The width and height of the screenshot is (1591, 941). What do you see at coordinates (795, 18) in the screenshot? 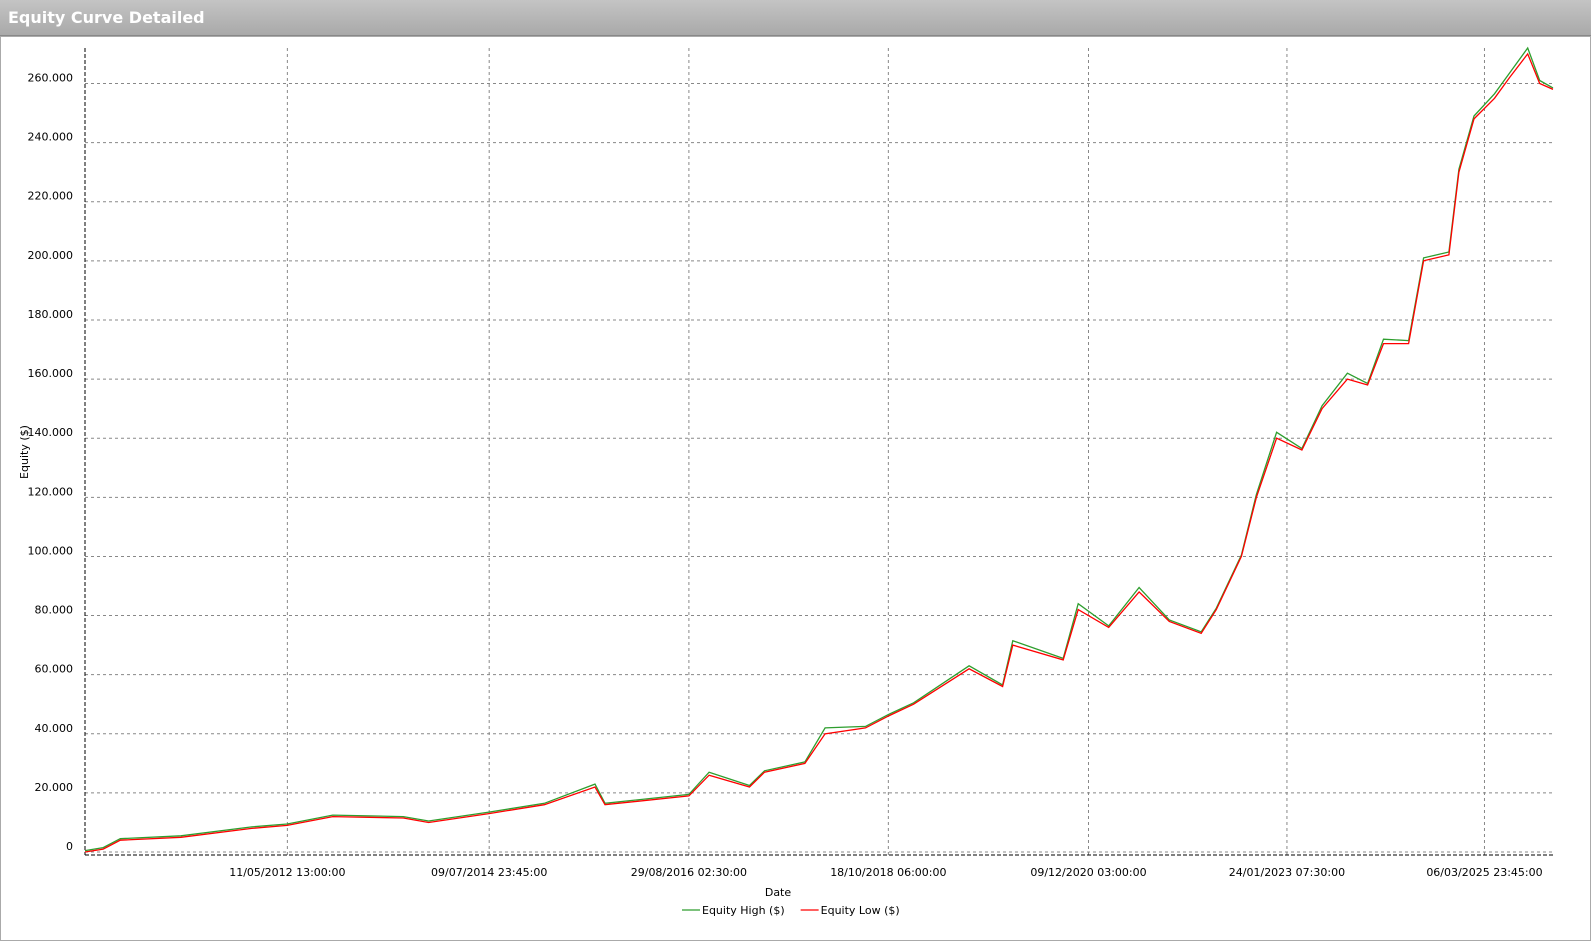
I see `window-title: Equity Curve Detailed` at bounding box center [795, 18].